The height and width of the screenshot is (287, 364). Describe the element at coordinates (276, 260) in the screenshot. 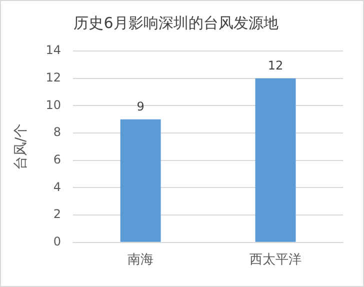

I see `x-tick-label: 西太平洋` at that location.